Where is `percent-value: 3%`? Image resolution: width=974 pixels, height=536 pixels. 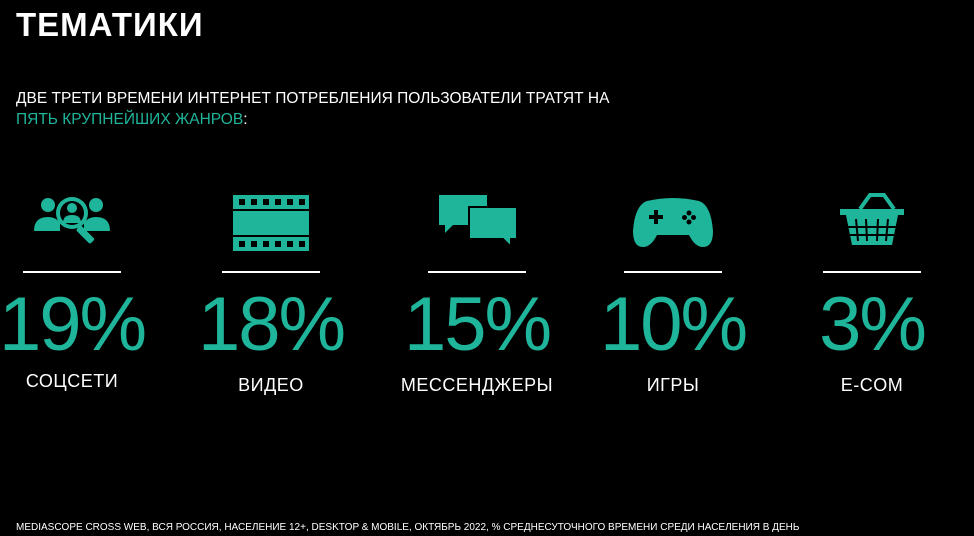 percent-value: 3% is located at coordinates (873, 324).